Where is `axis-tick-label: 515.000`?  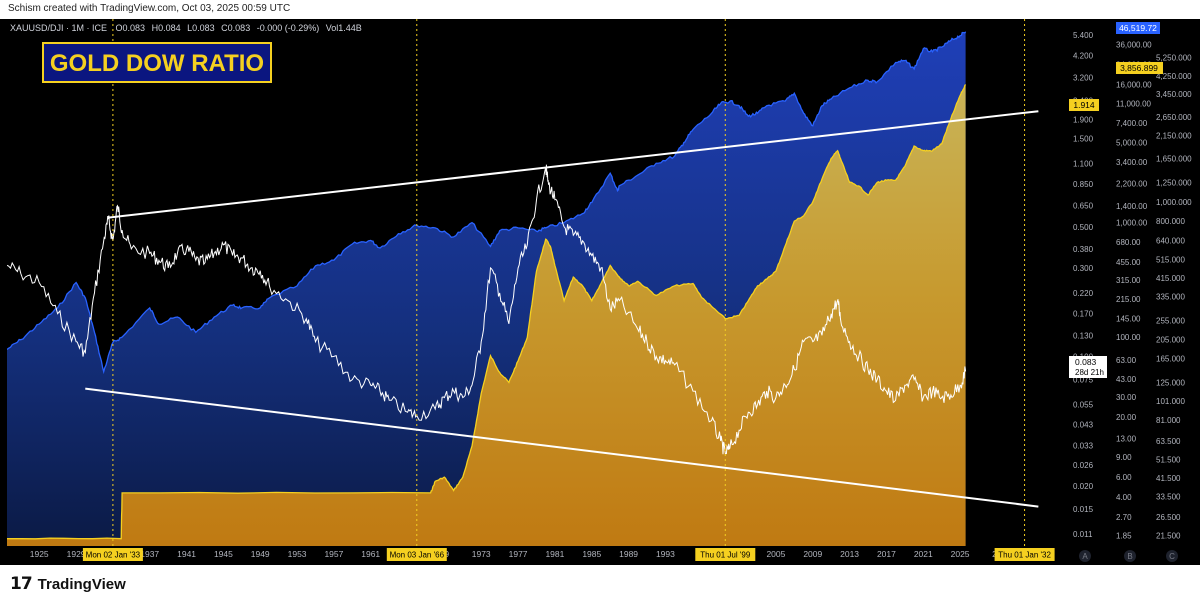
axis-tick-label: 515.000 is located at coordinates (1170, 259).